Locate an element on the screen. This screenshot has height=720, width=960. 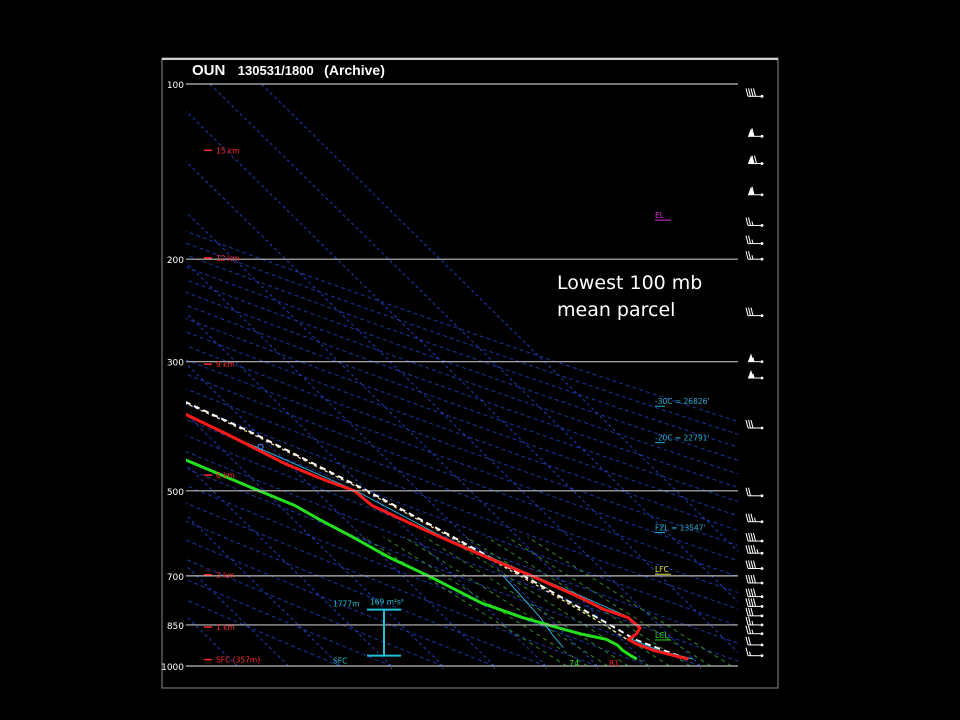
annotation-line-1: Lowest 100 mb is located at coordinates (630, 283).